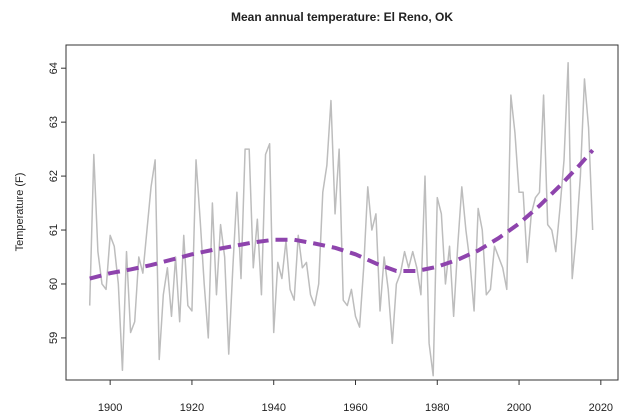 The width and height of the screenshot is (625, 418). Describe the element at coordinates (519, 408) in the screenshot. I see `x-tick-label: 2000` at that location.